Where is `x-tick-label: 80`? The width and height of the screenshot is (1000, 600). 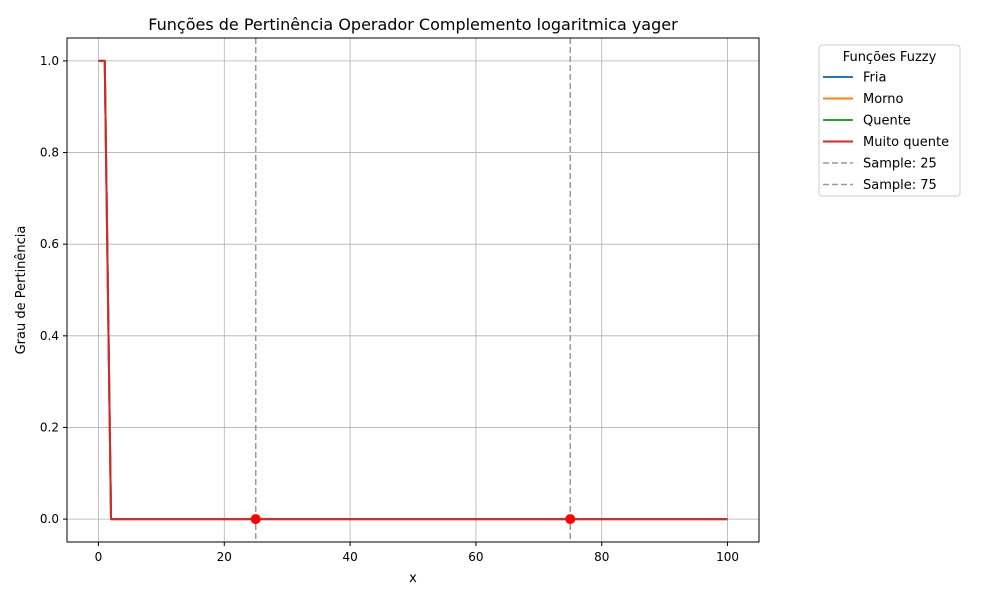
x-tick-label: 80 is located at coordinates (601, 557).